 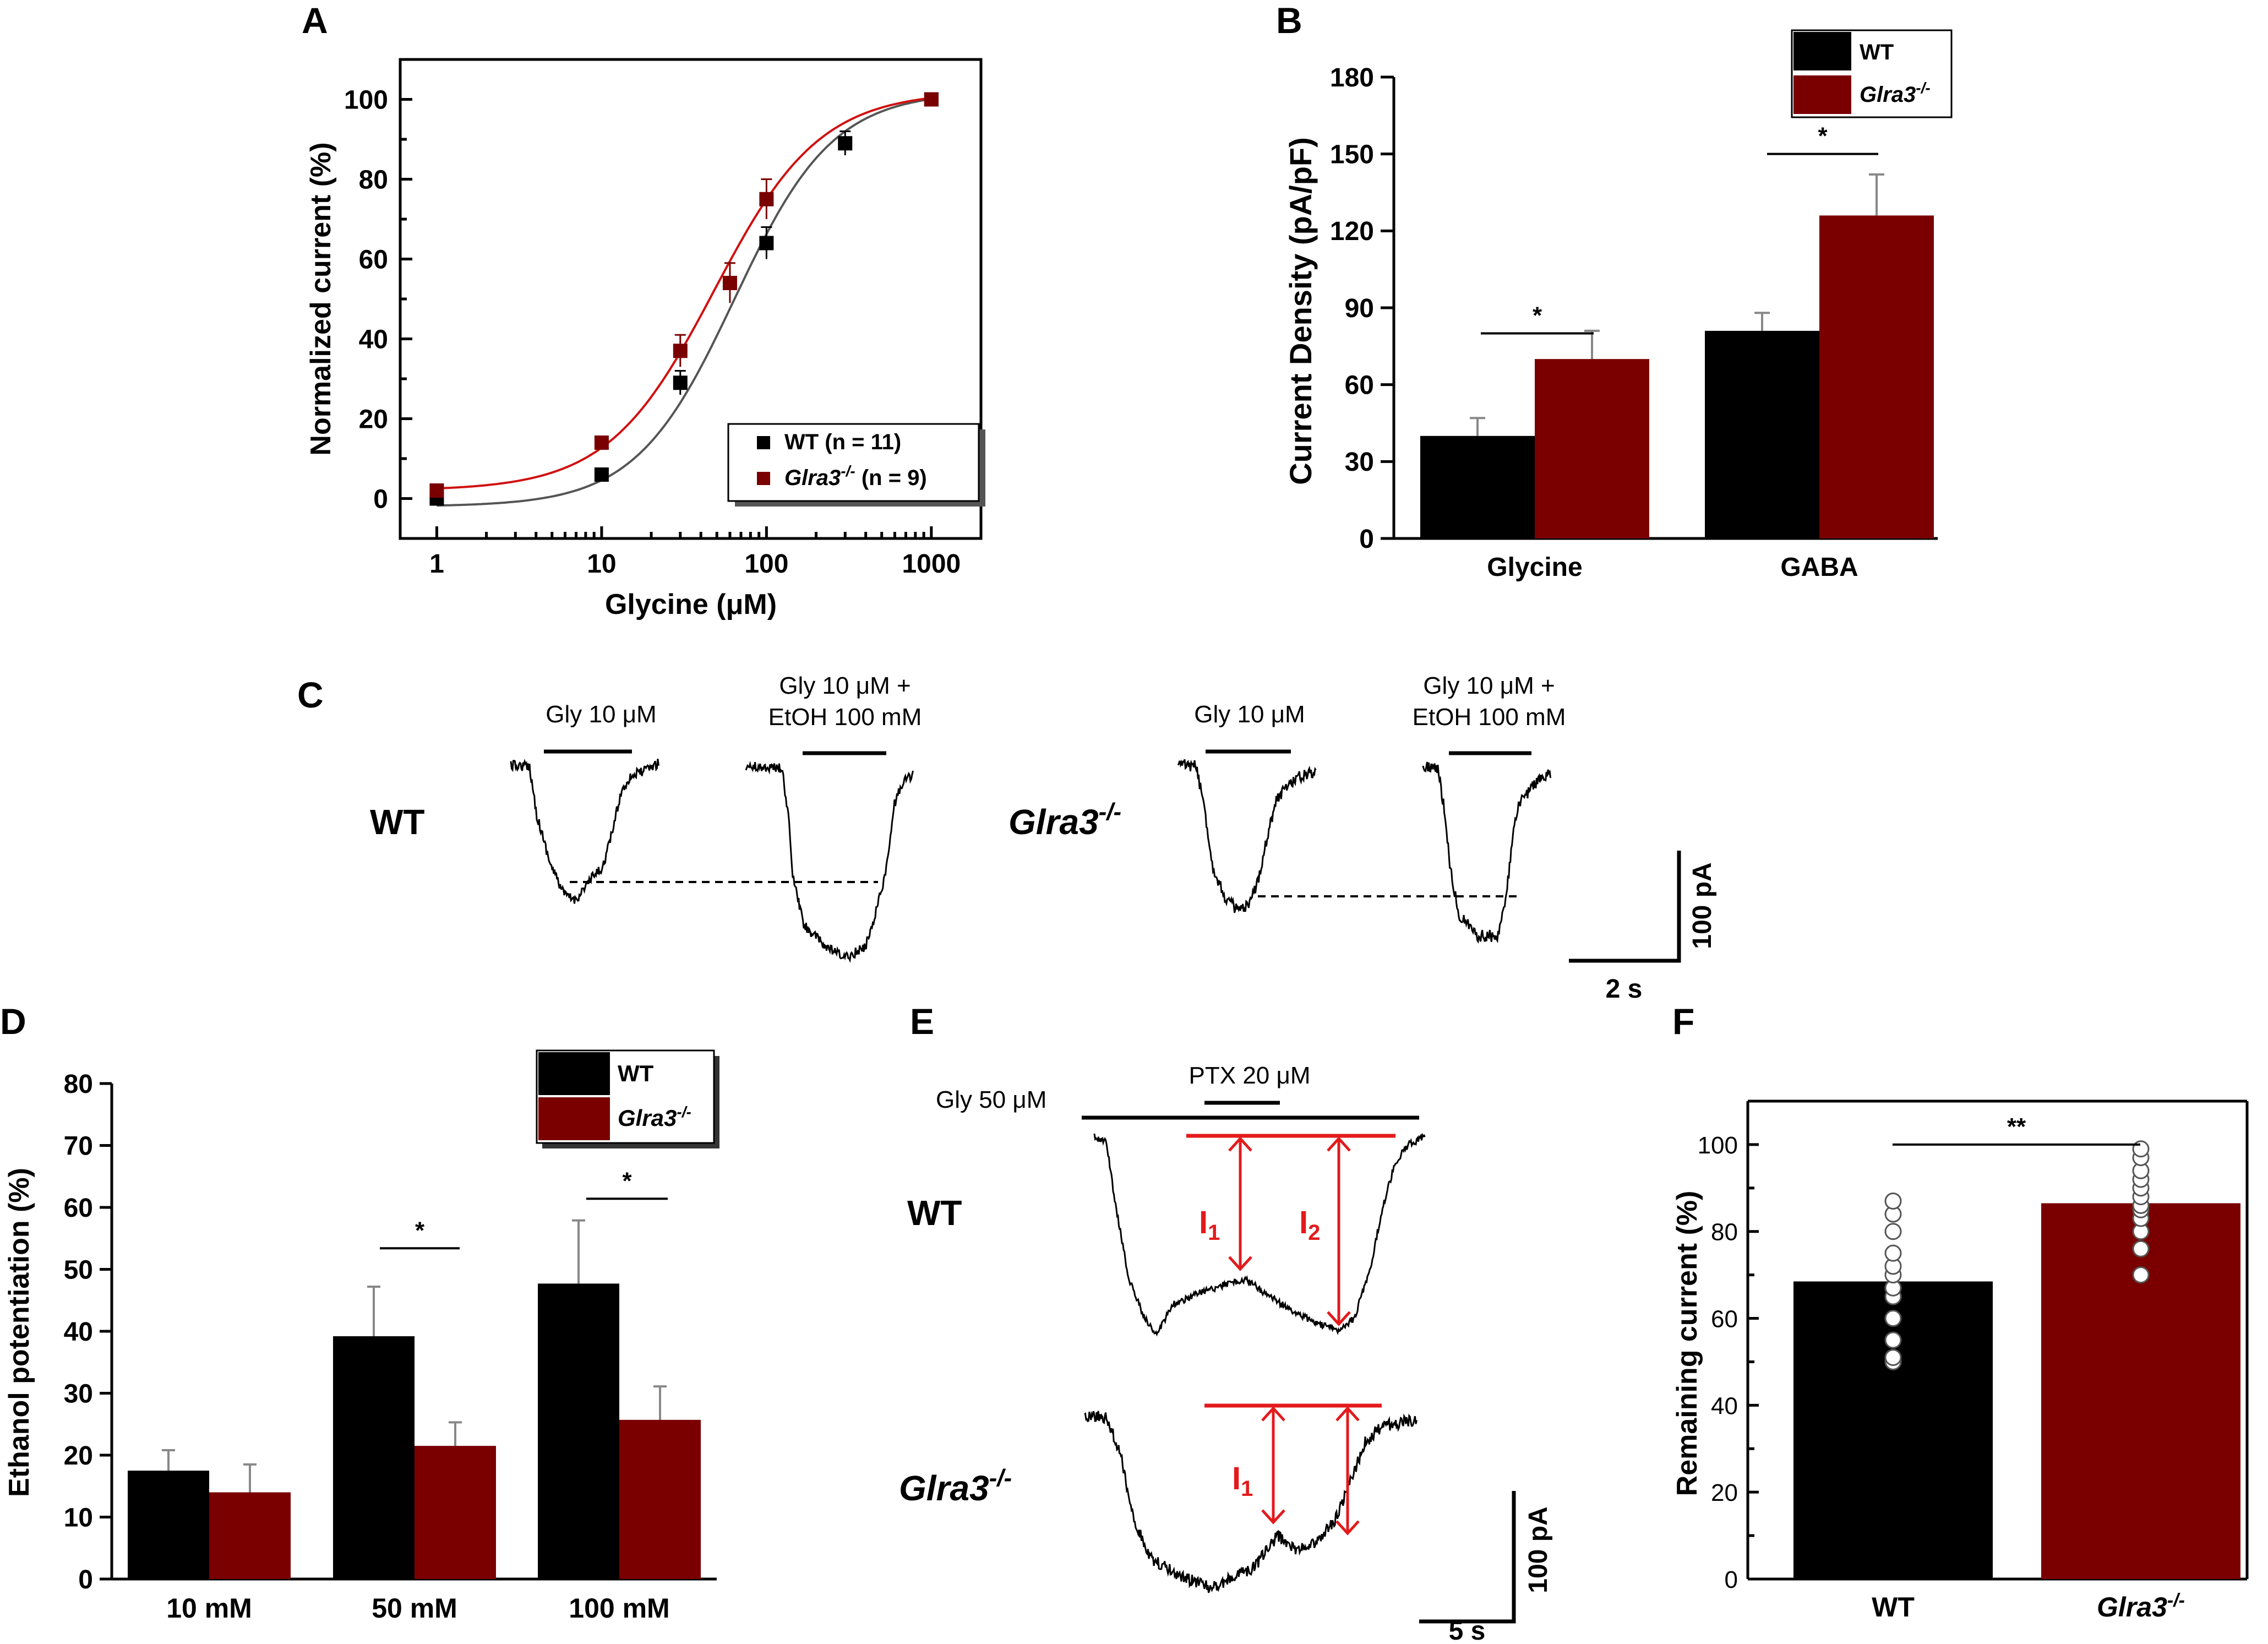 What do you see at coordinates (766, 564) in the screenshot?
I see `x-tick-label: 100` at bounding box center [766, 564].